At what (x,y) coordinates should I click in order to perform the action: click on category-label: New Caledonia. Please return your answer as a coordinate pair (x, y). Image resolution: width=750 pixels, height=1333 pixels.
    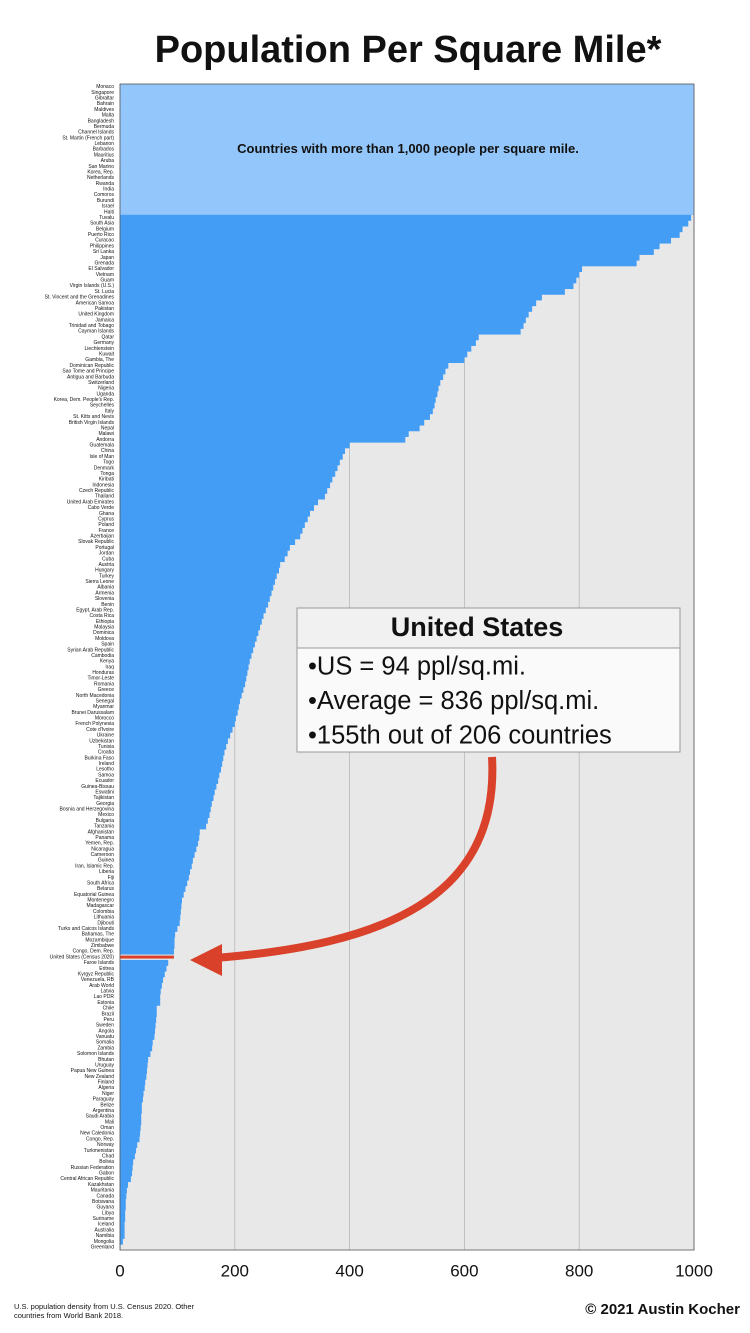
    Looking at the image, I should click on (97, 1134).